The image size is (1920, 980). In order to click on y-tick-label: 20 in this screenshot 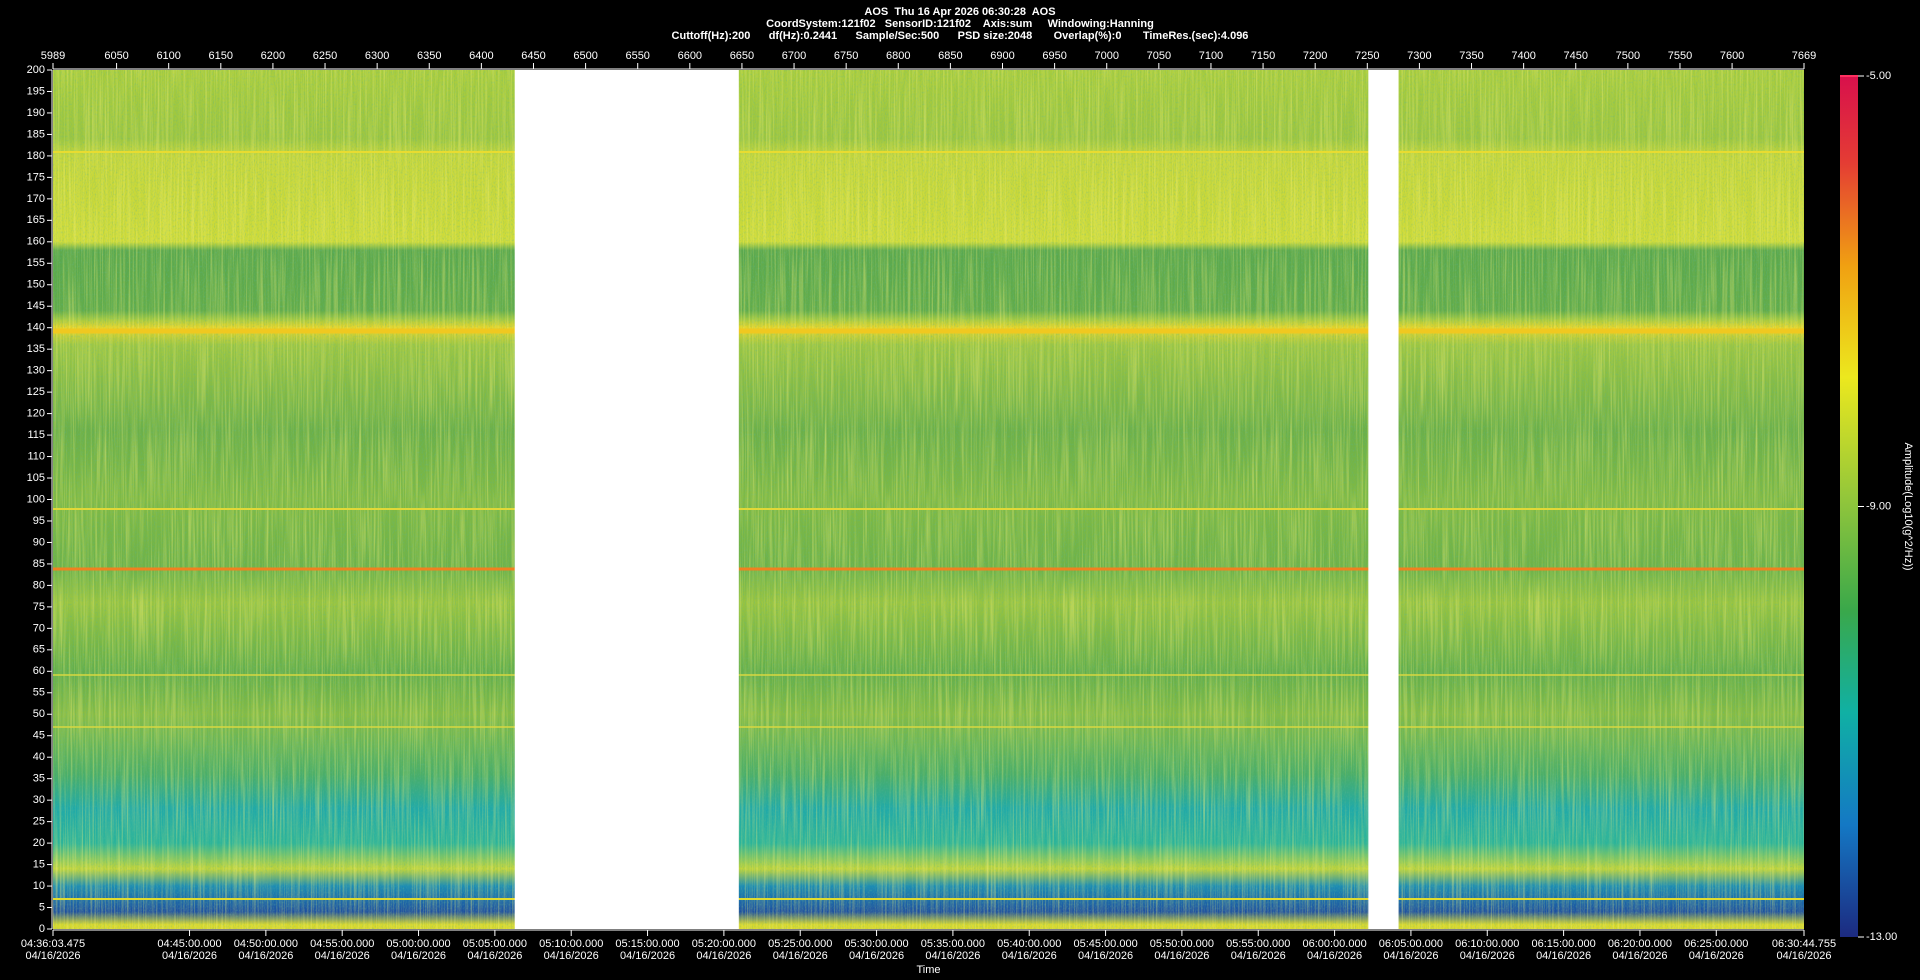, I will do `click(39, 843)`.